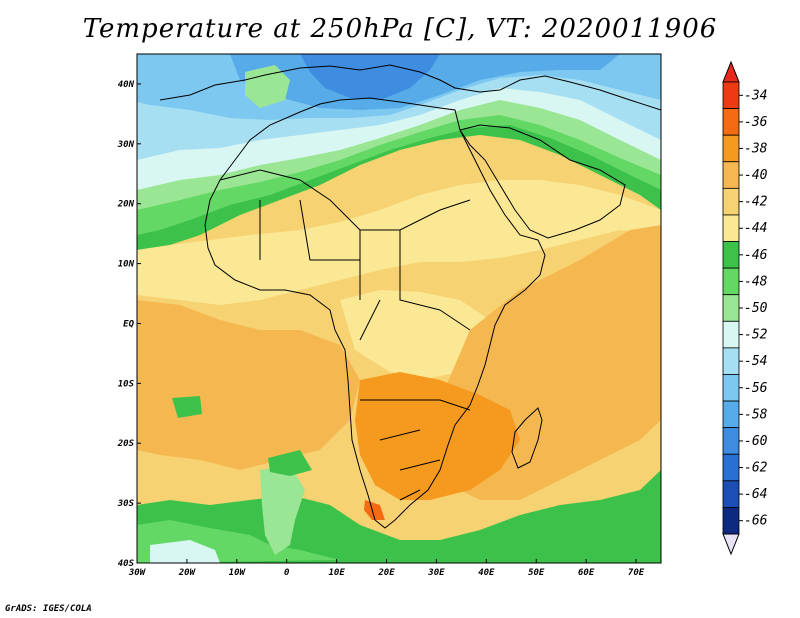 Image resolution: width=800 pixels, height=618 pixels. What do you see at coordinates (287, 573) in the screenshot?
I see `lon-tick-label: 0` at bounding box center [287, 573].